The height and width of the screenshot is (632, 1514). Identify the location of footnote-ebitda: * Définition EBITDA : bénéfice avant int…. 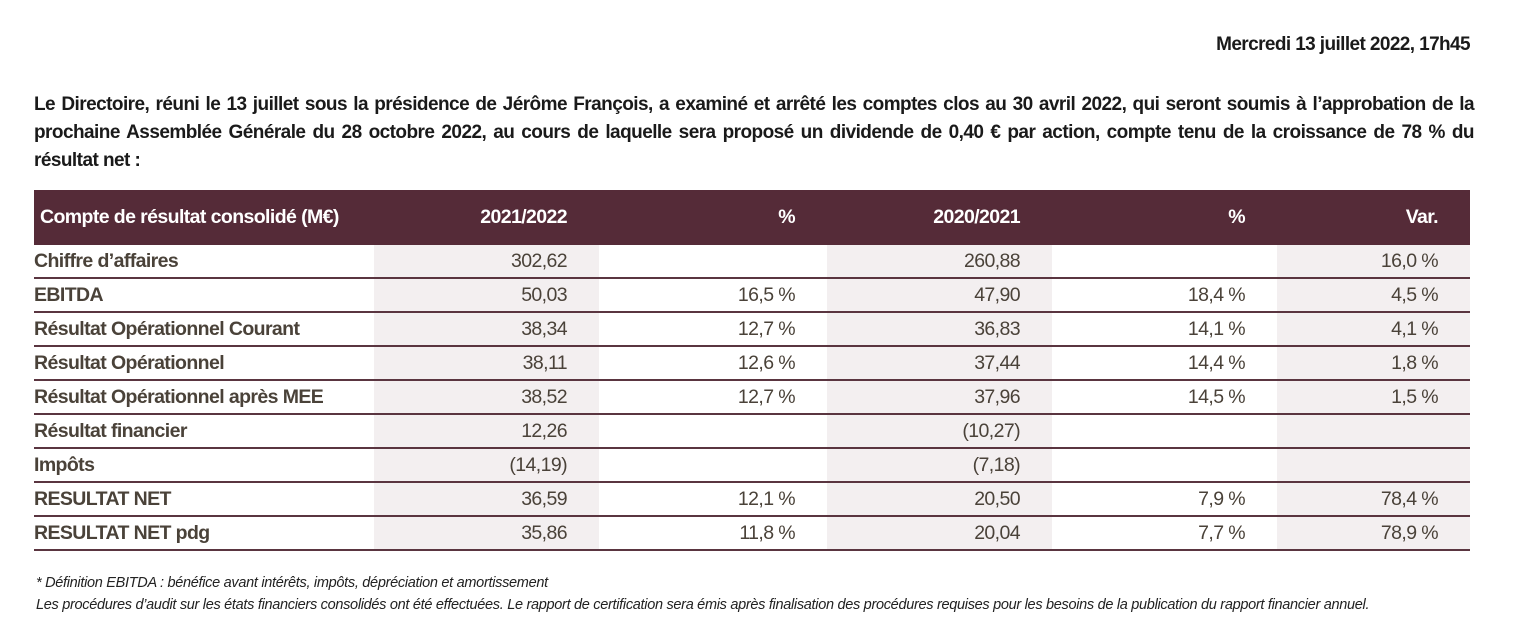
(292, 583).